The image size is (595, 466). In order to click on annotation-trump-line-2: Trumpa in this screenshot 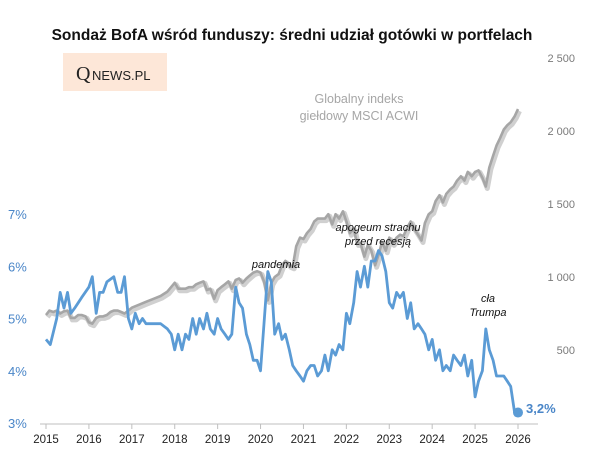, I will do `click(487, 313)`.